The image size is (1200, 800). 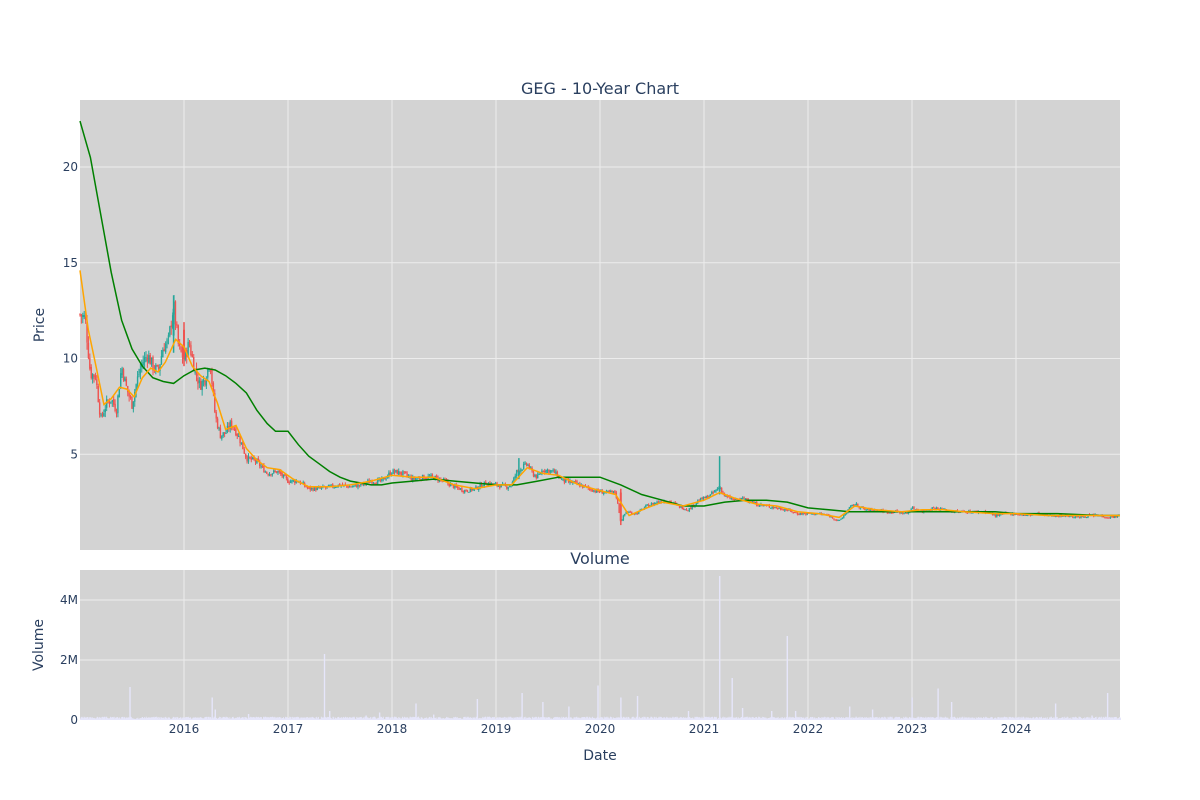 I want to click on x-tick-label: 2018, so click(x=392, y=729).